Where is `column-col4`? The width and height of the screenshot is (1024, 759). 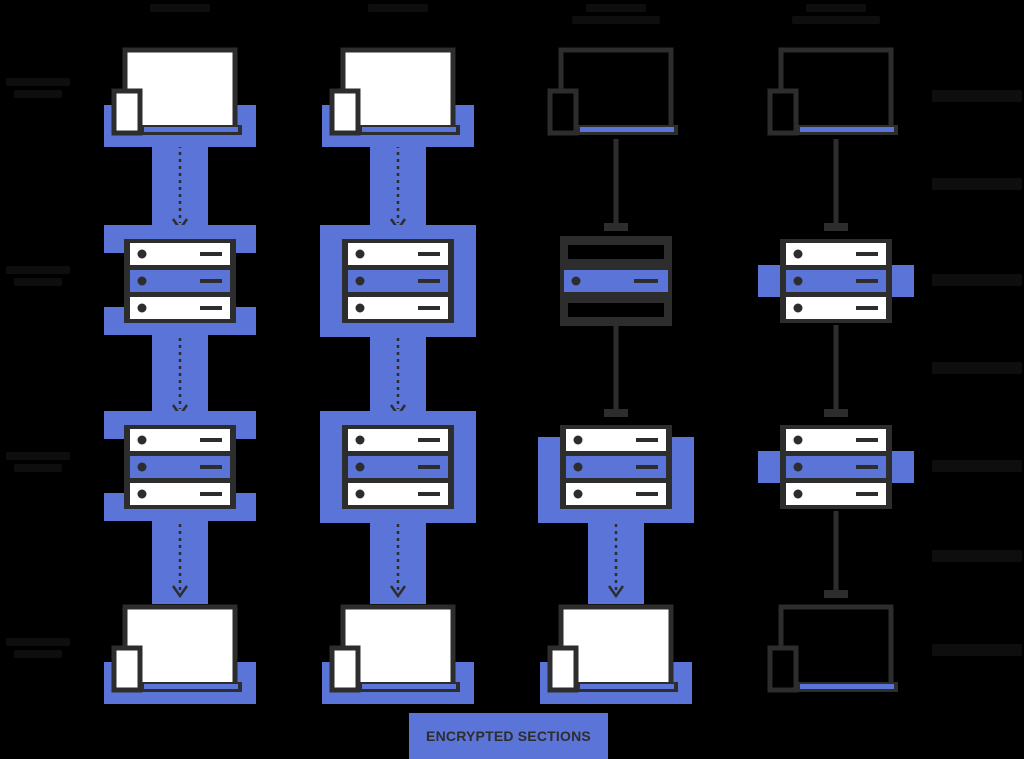
column-col4 is located at coordinates (836, 370).